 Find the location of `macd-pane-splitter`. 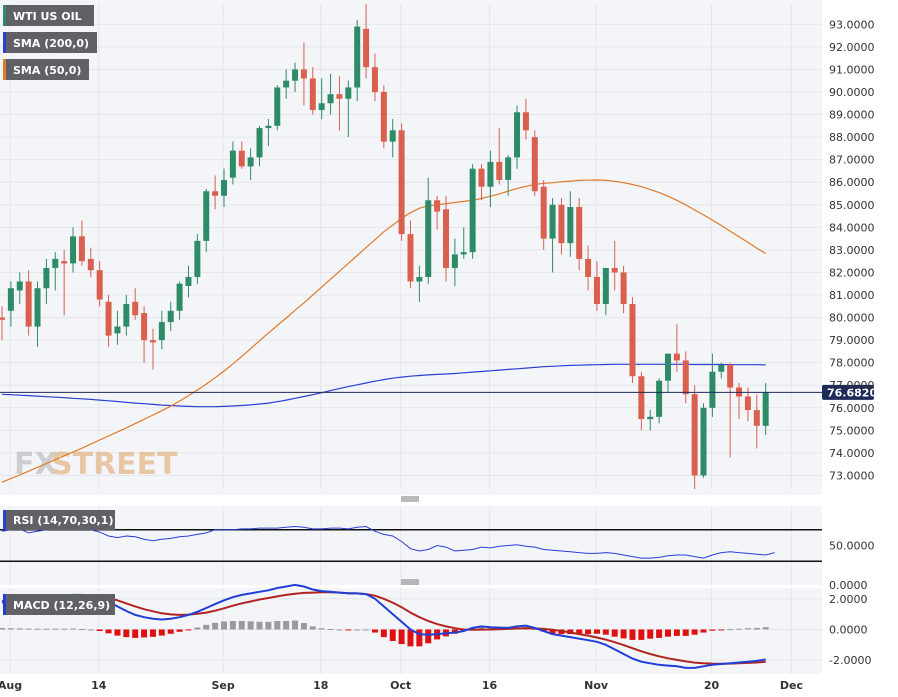

macd-pane-splitter is located at coordinates (410, 582).